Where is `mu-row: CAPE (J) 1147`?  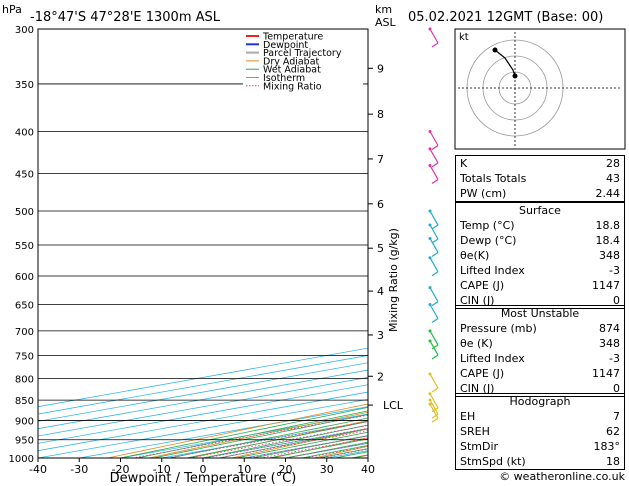 mu-row: CAPE (J) 1147 is located at coordinates (540, 373).